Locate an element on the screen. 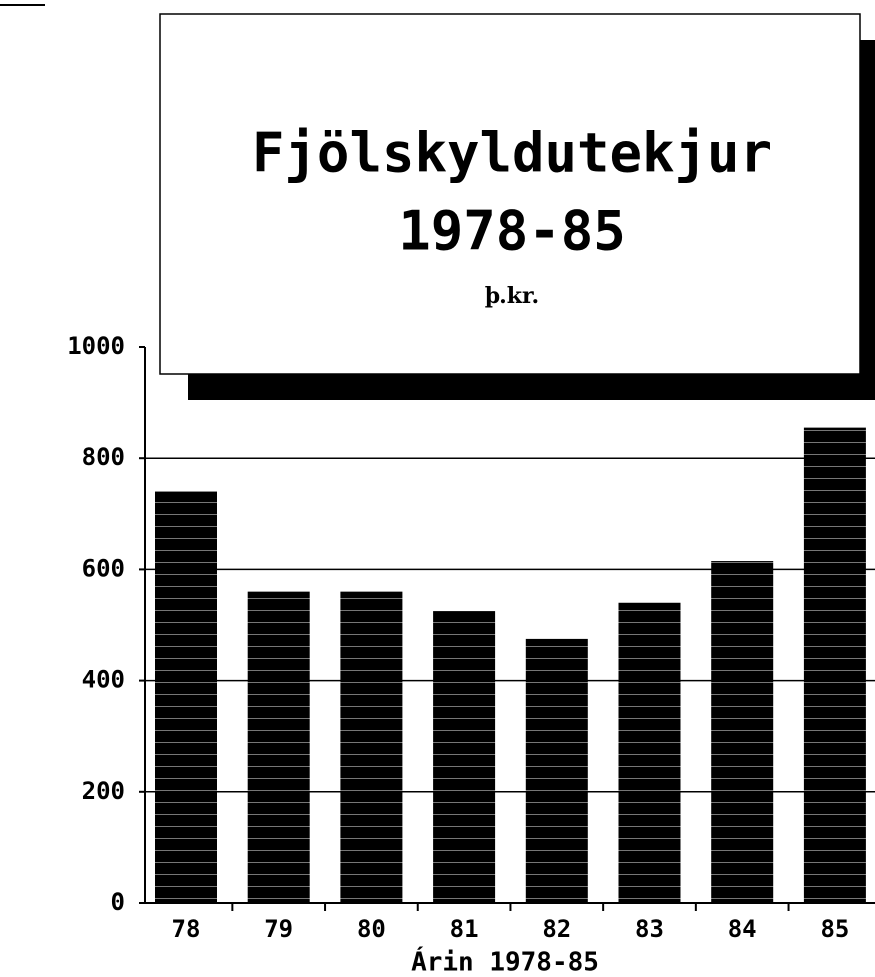 The width and height of the screenshot is (875, 977). x-tick-label: 85 is located at coordinates (834, 929).